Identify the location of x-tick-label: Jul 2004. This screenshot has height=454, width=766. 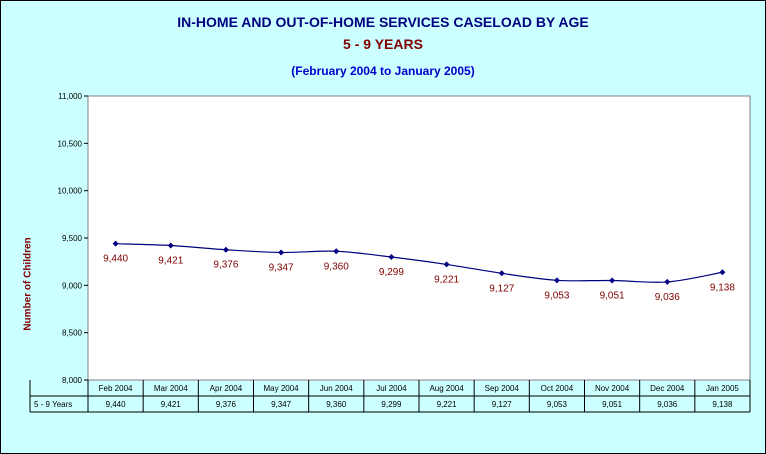
(391, 388).